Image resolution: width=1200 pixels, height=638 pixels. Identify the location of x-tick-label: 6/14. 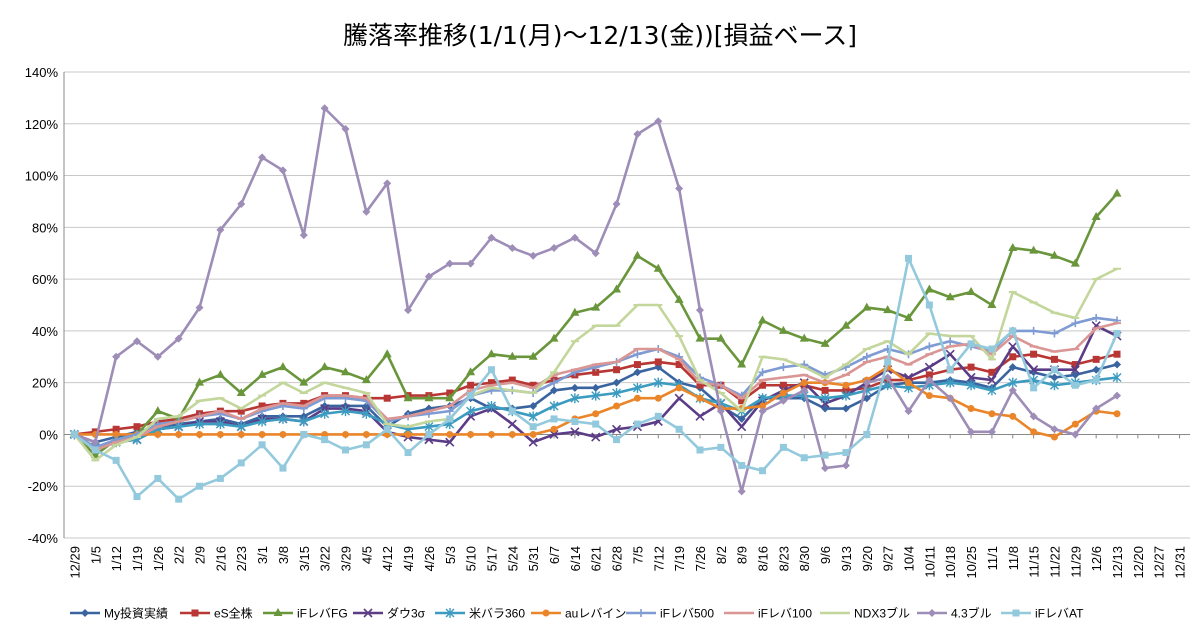
(575, 558).